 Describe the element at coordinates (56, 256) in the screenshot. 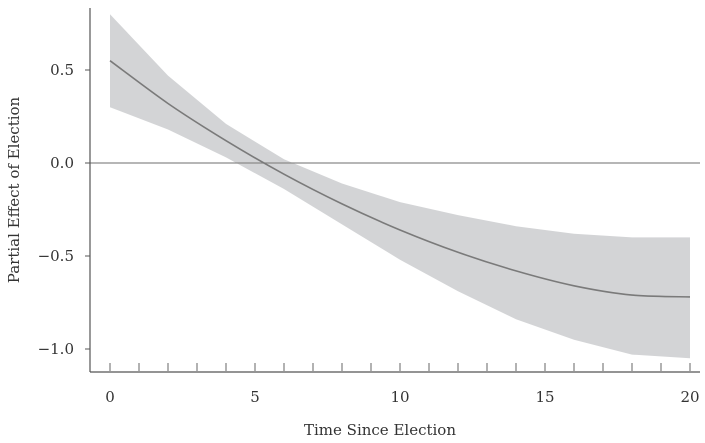

I see `y-tick-label: −0.5` at that location.